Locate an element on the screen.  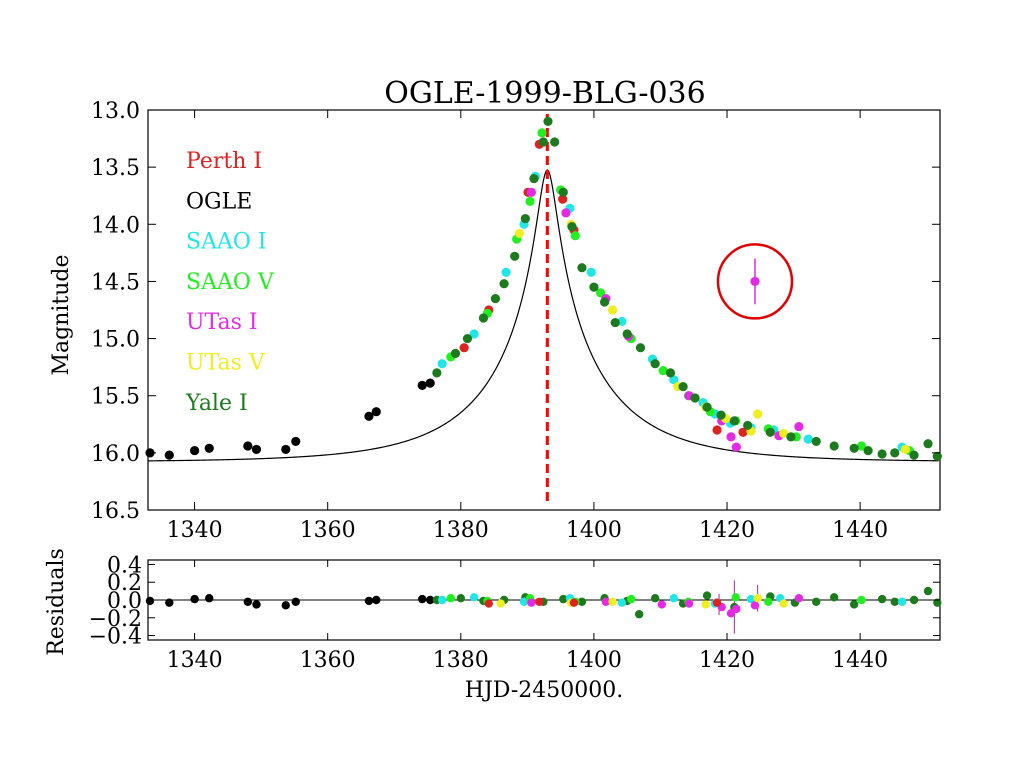
legend-entry-saao-v: SAAO V is located at coordinates (230, 282).